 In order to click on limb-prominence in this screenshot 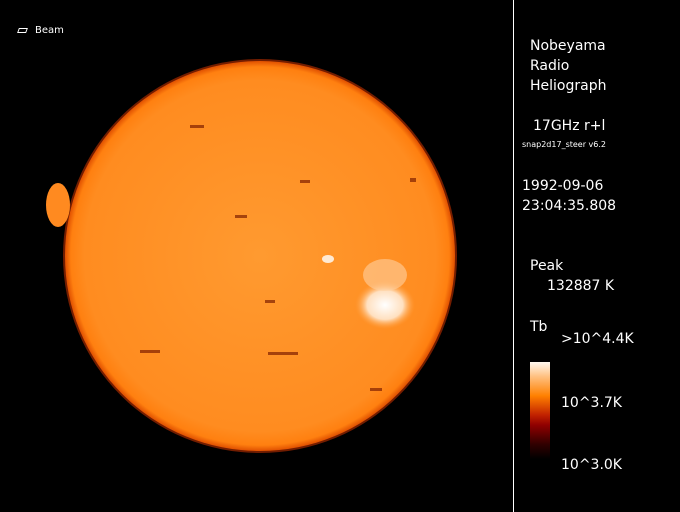, I will do `click(58, 205)`.